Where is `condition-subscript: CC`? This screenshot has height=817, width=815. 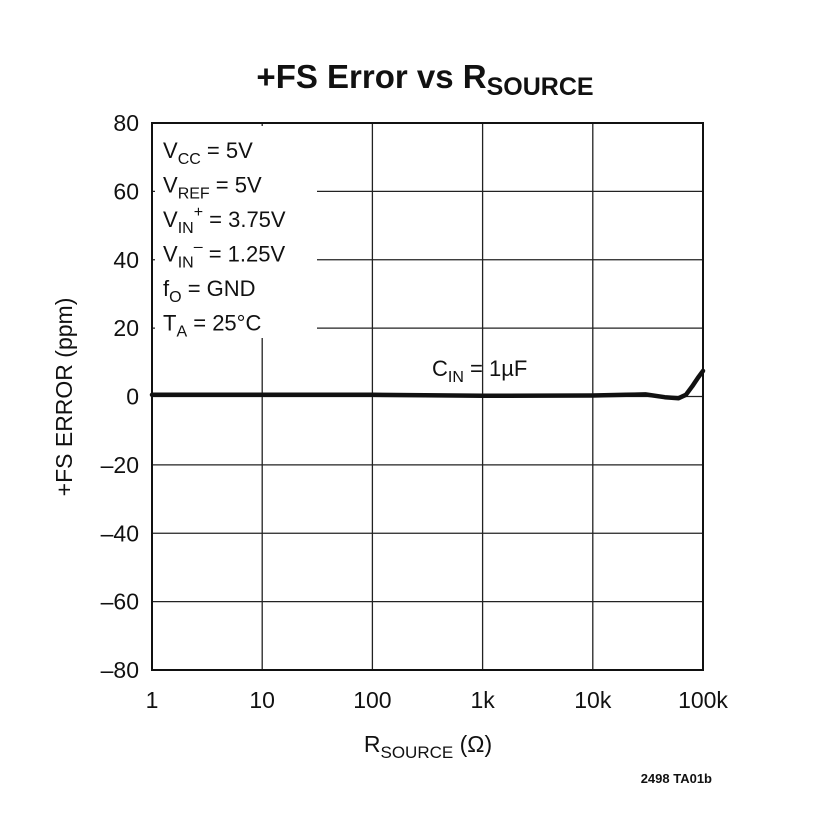 condition-subscript: CC is located at coordinates (189, 159).